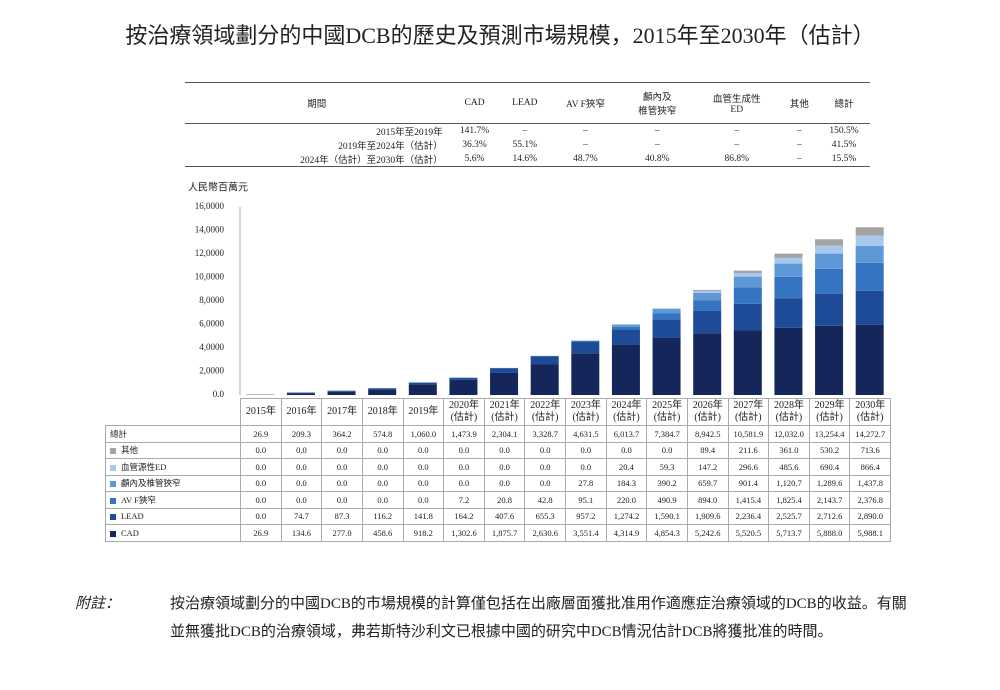  What do you see at coordinates (585, 103) in the screenshot?
I see `header-cell: AV F狹窄` at bounding box center [585, 103].